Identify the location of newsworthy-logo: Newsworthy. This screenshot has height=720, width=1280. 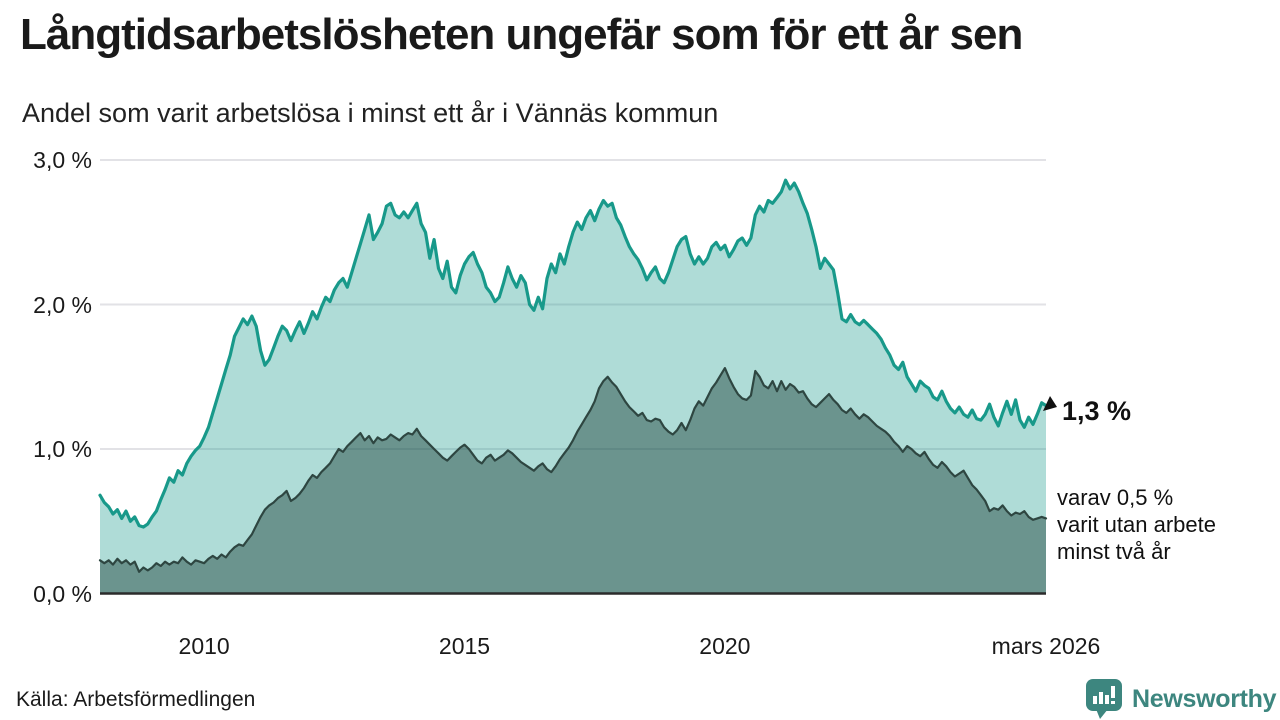
(1181, 699).